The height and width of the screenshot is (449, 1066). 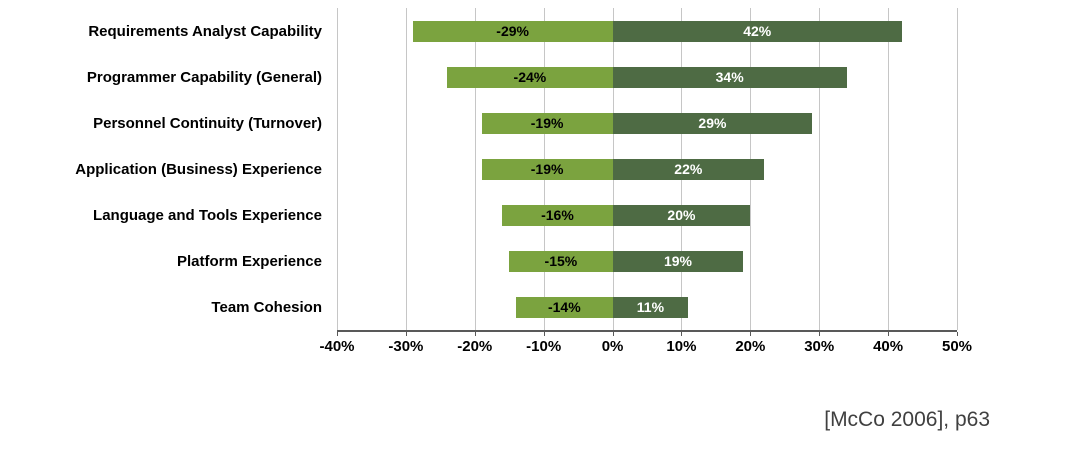 What do you see at coordinates (337, 346) in the screenshot?
I see `axis-tick-label: -40%` at bounding box center [337, 346].